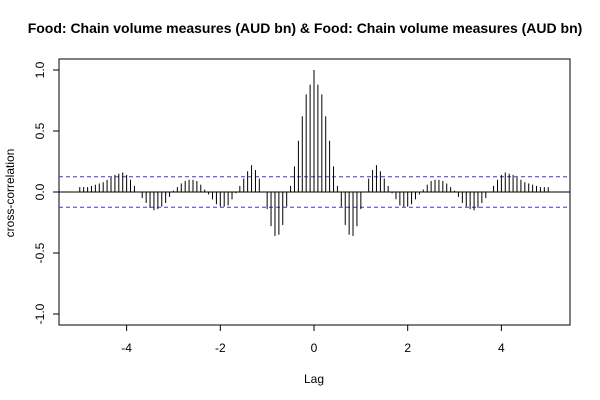 This screenshot has width=600, height=400. Describe the element at coordinates (40, 130) in the screenshot. I see `y-tick-label: 0.5` at that location.